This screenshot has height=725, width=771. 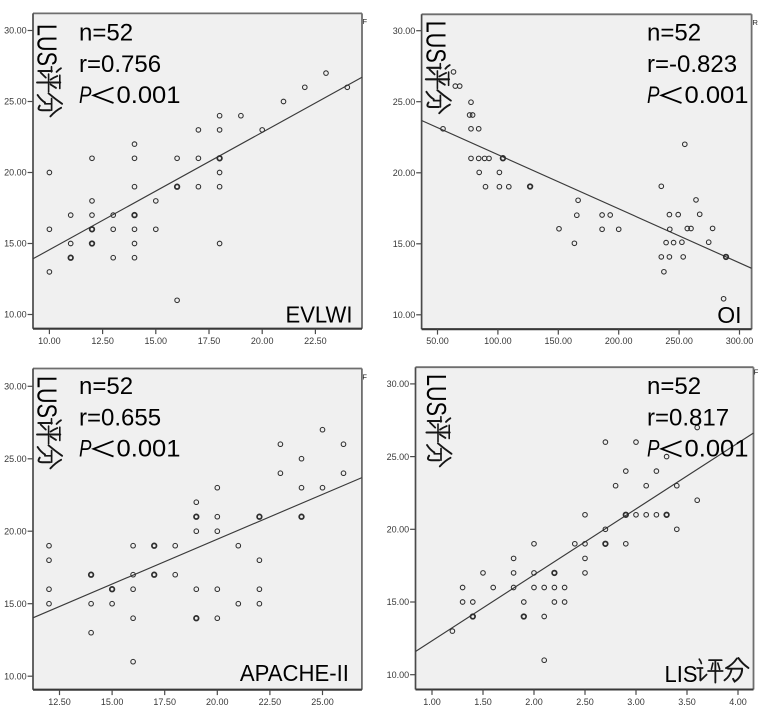 I want to click on svg-text: 3.00, so click(x=636, y=702).